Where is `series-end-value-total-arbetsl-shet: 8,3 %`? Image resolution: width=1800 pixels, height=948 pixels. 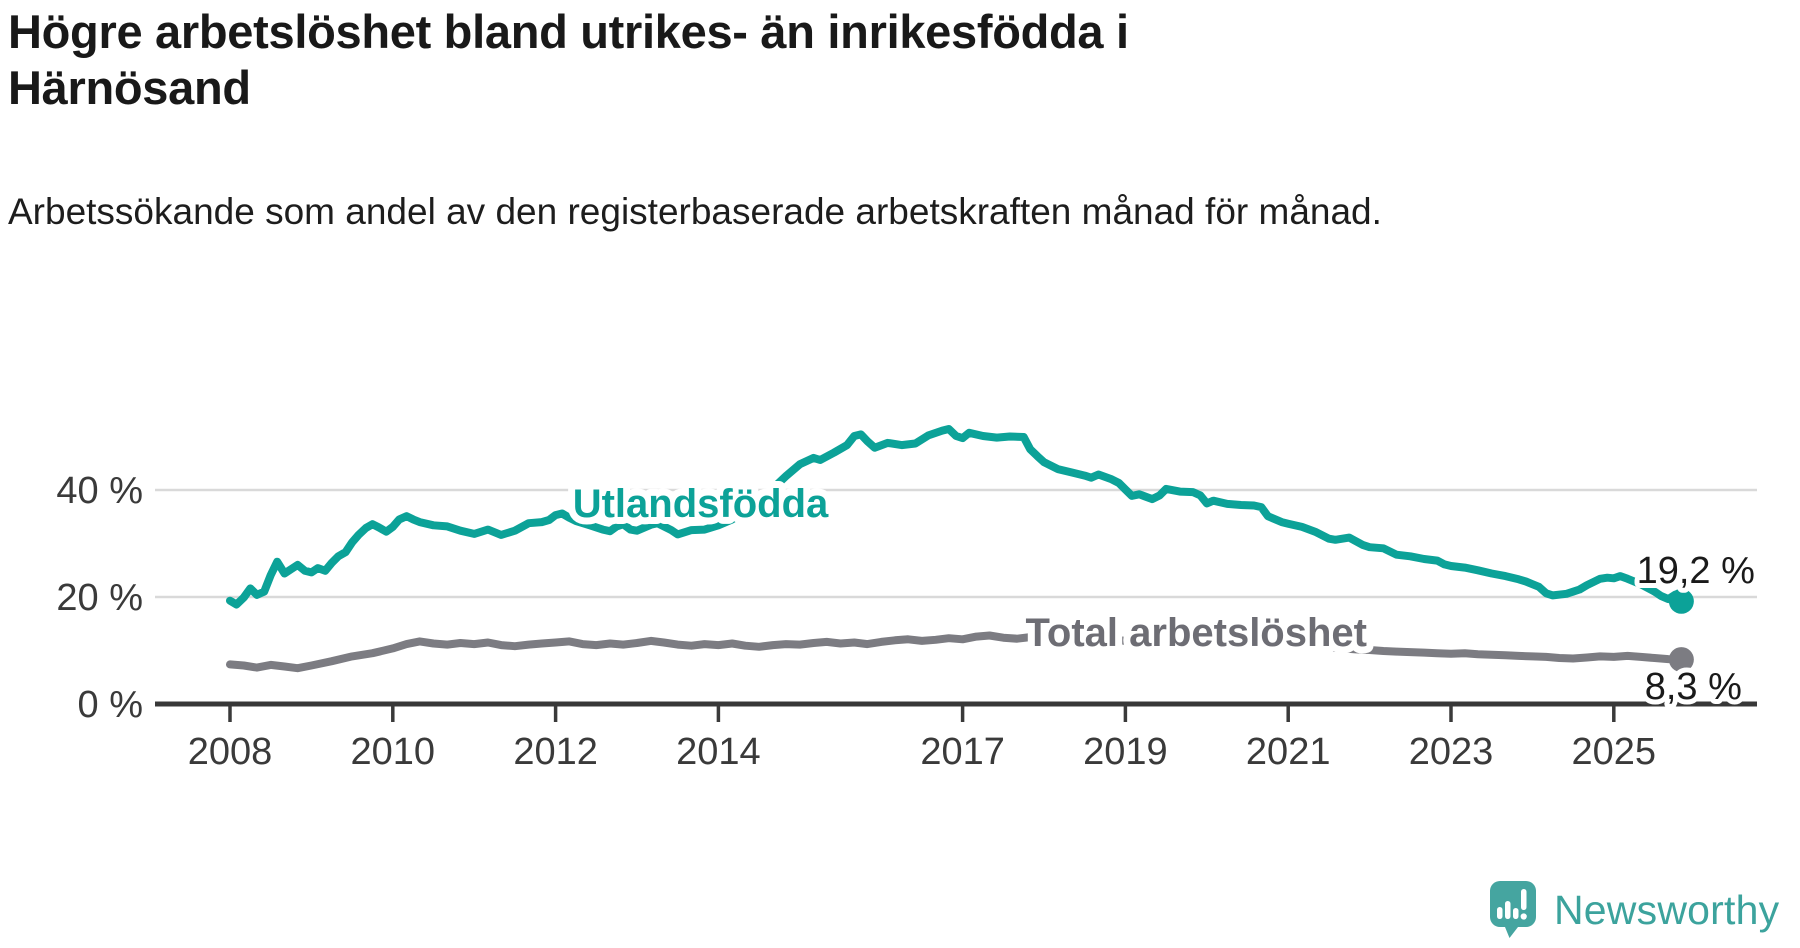 series-end-value-total-arbetsl-shet: 8,3 % is located at coordinates (1693, 687).